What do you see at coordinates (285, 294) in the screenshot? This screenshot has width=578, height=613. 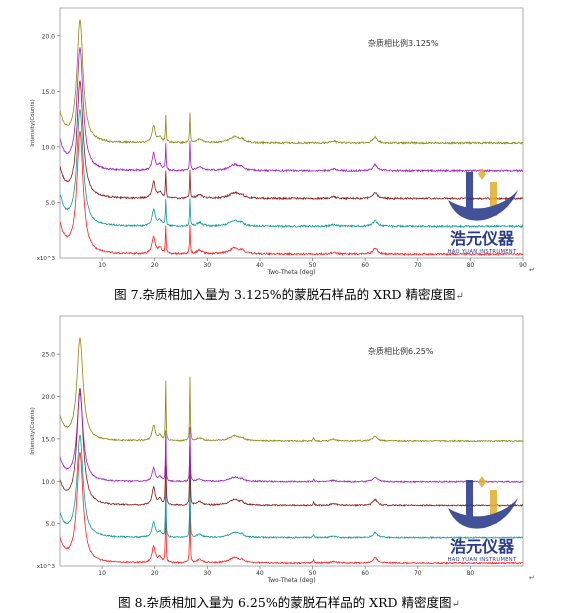 I see `caption-text: 图 7.杂质相加入量为 3.125%的蒙脱石样品的 XRD 精密度图` at bounding box center [285, 294].